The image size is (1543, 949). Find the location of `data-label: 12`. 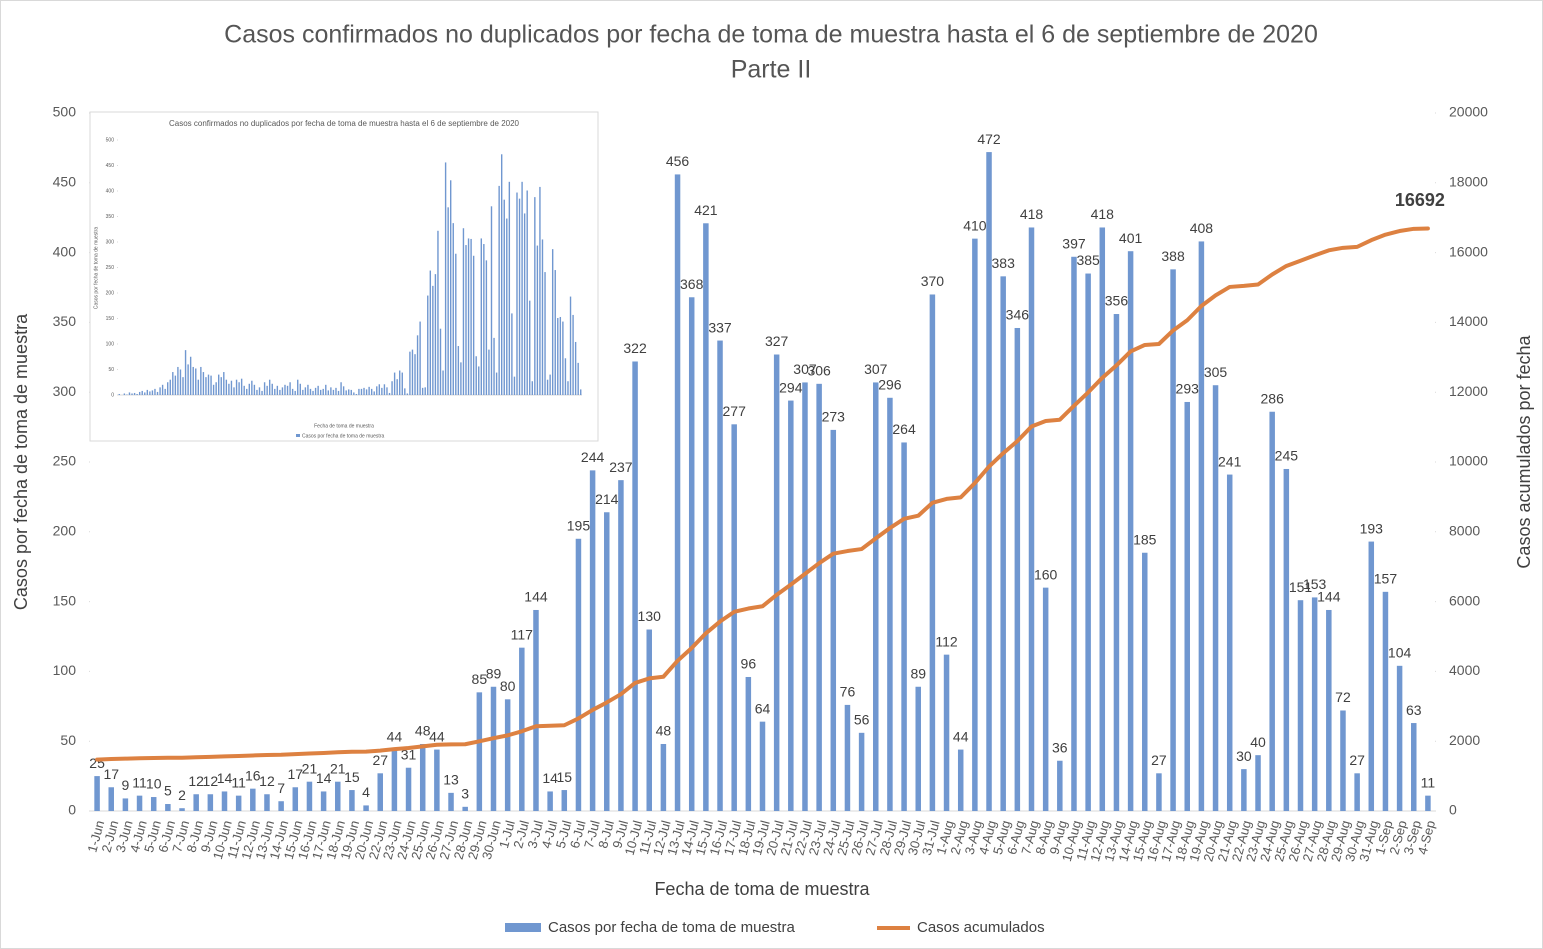

data-label: 12 is located at coordinates (196, 781).